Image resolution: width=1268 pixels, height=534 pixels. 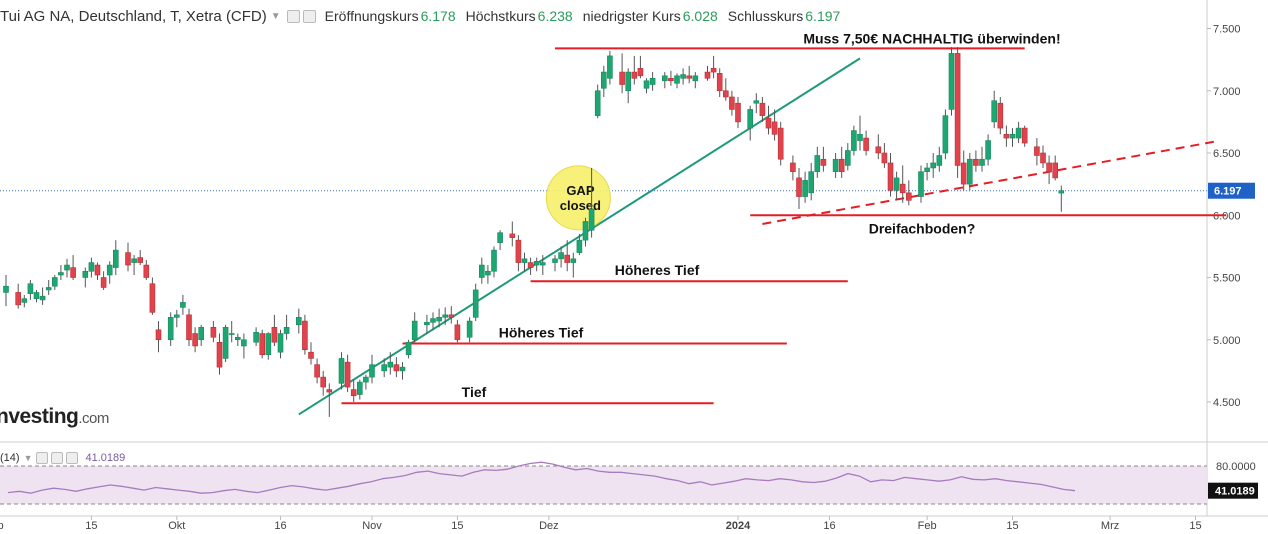 I want to click on time-tick-label: Okt, so click(x=176, y=526).